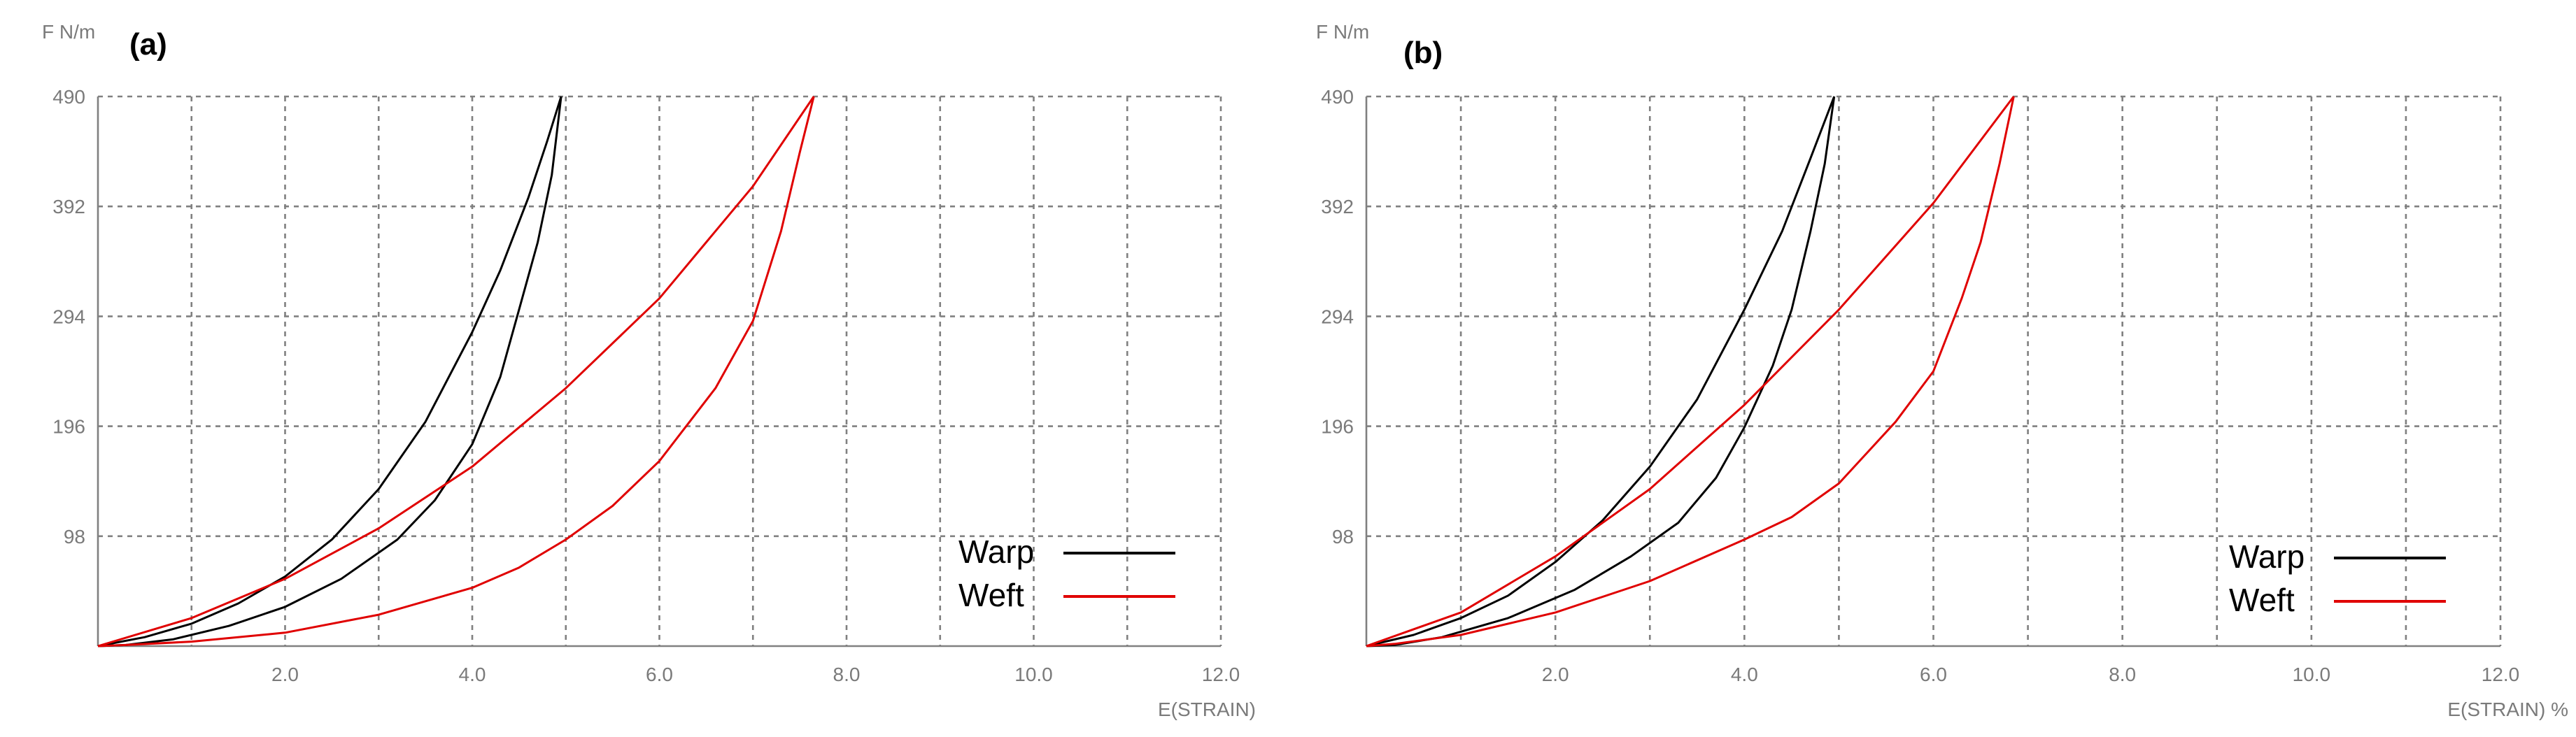 Image resolution: width=2576 pixels, height=737 pixels. What do you see at coordinates (2507, 709) in the screenshot?
I see `x-axis-label: E(STRAIN) %` at bounding box center [2507, 709].